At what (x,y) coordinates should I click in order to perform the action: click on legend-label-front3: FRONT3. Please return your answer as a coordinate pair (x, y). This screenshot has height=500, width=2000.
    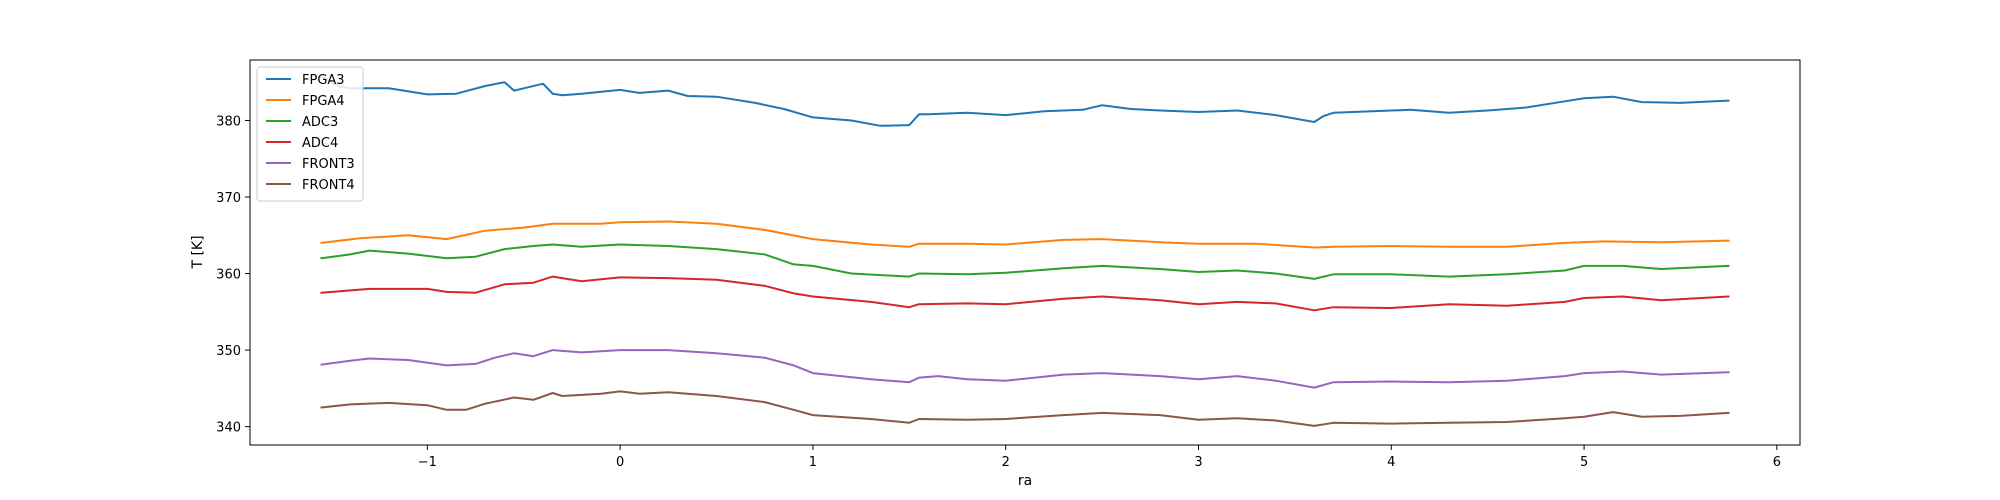
    Looking at the image, I should click on (328, 164).